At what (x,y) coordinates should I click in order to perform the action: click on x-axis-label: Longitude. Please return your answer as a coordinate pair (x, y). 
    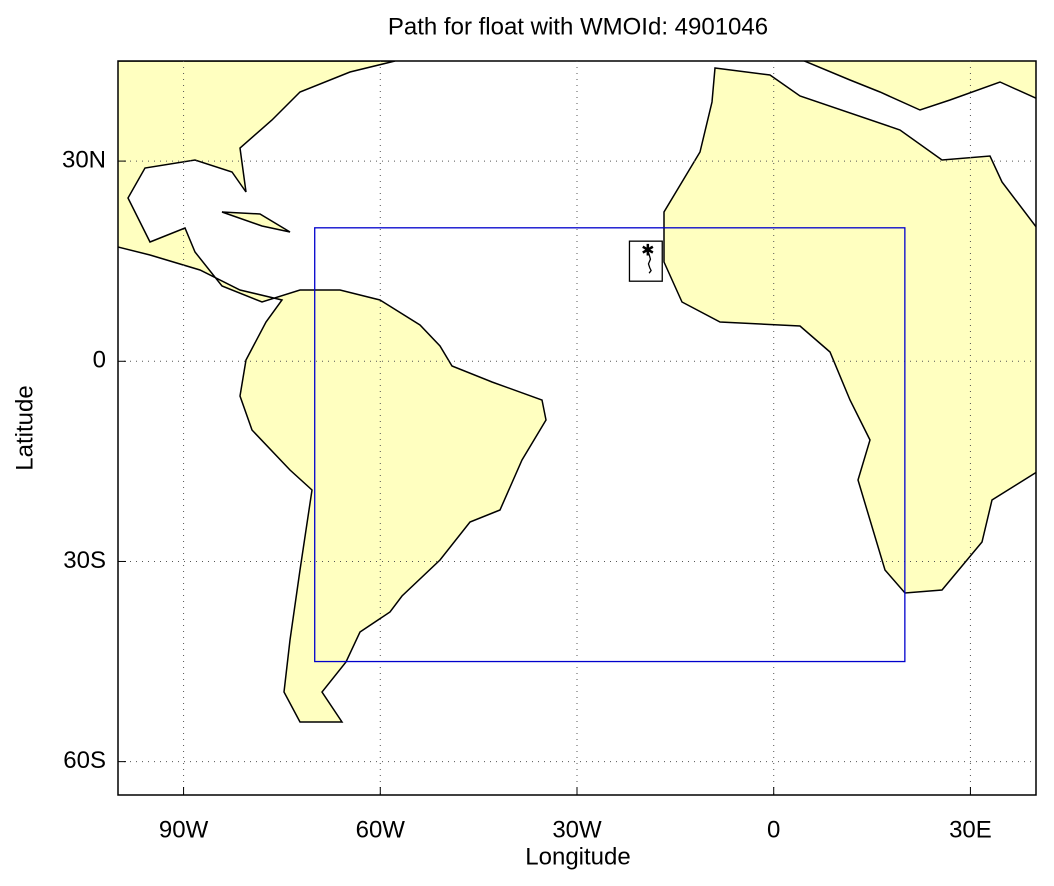
    Looking at the image, I should click on (577, 856).